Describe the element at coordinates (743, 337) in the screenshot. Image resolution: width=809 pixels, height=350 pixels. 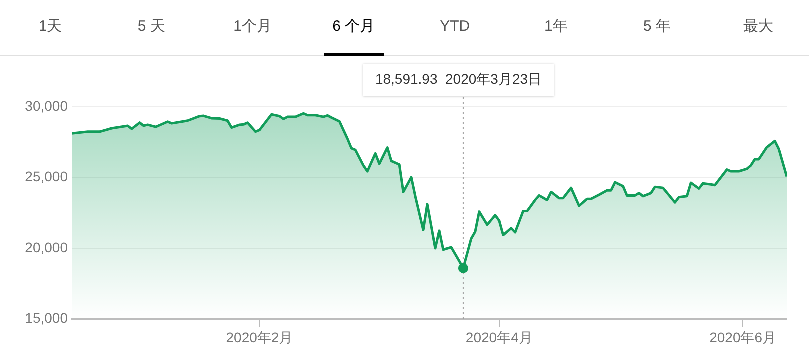
I see `x-tick-label: 2020年6月` at that location.